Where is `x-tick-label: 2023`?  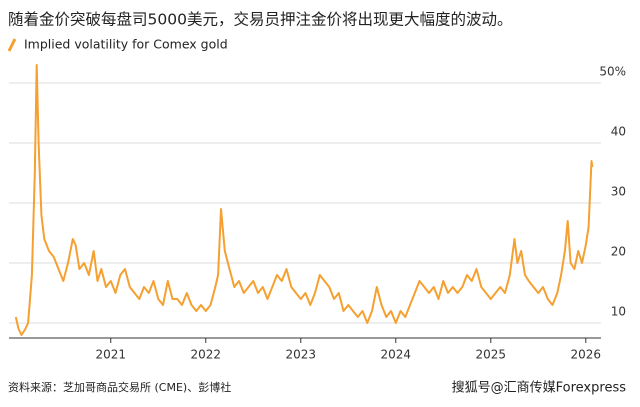
x-tick-label: 2023 is located at coordinates (301, 355).